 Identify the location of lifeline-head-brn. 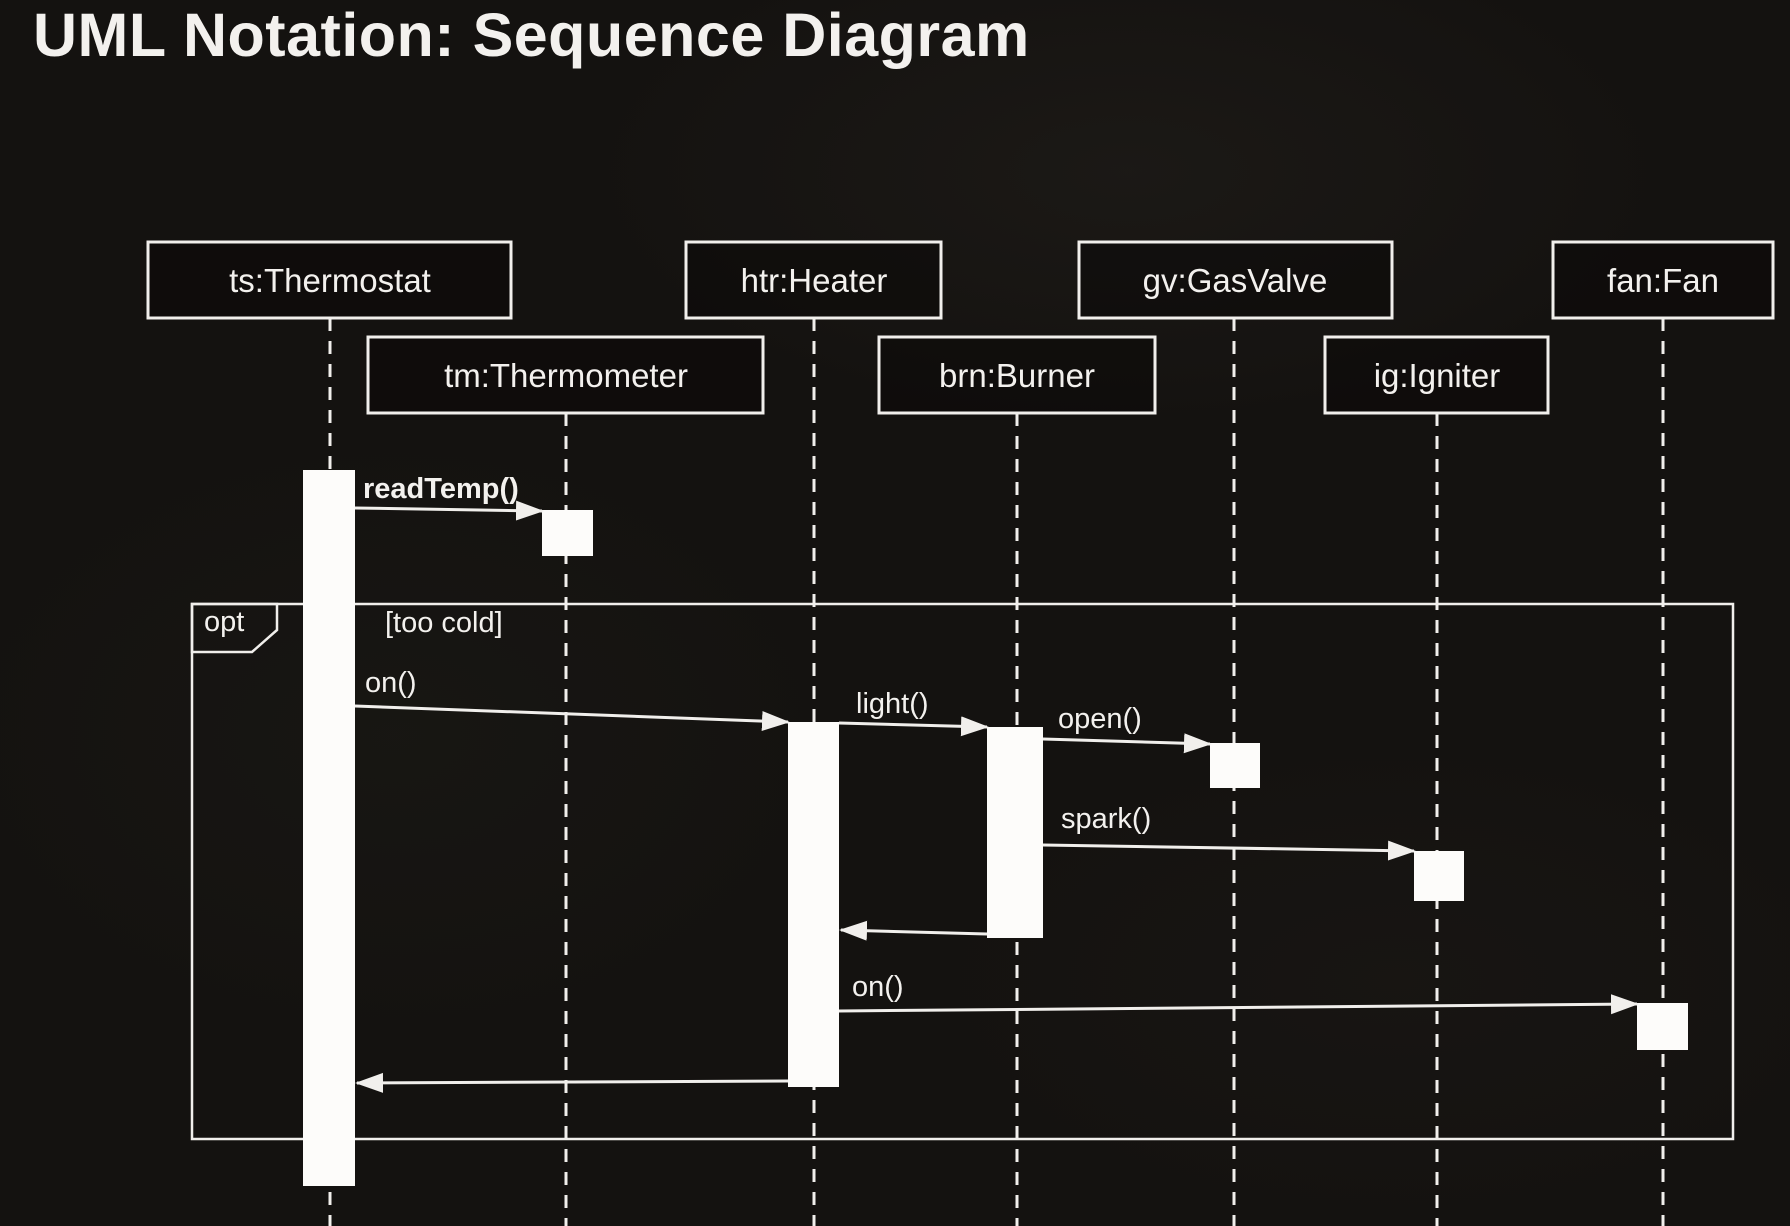
(1017, 375).